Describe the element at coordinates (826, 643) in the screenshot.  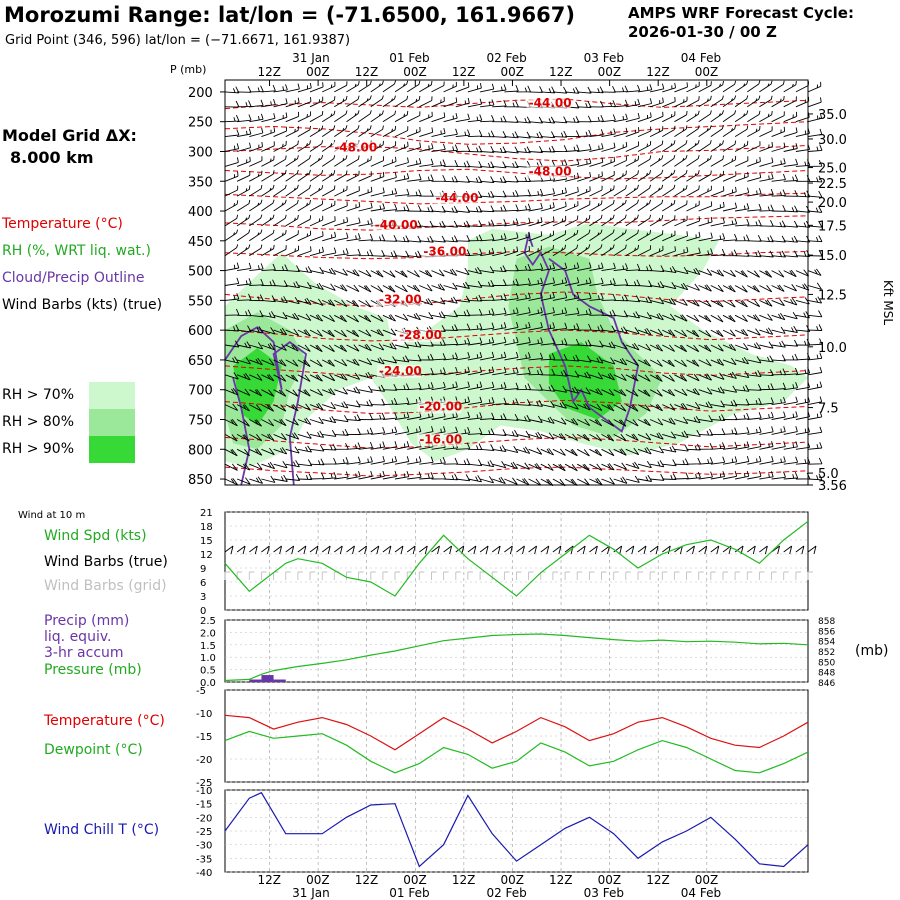
I see `pressure-tick-label: 854` at that location.